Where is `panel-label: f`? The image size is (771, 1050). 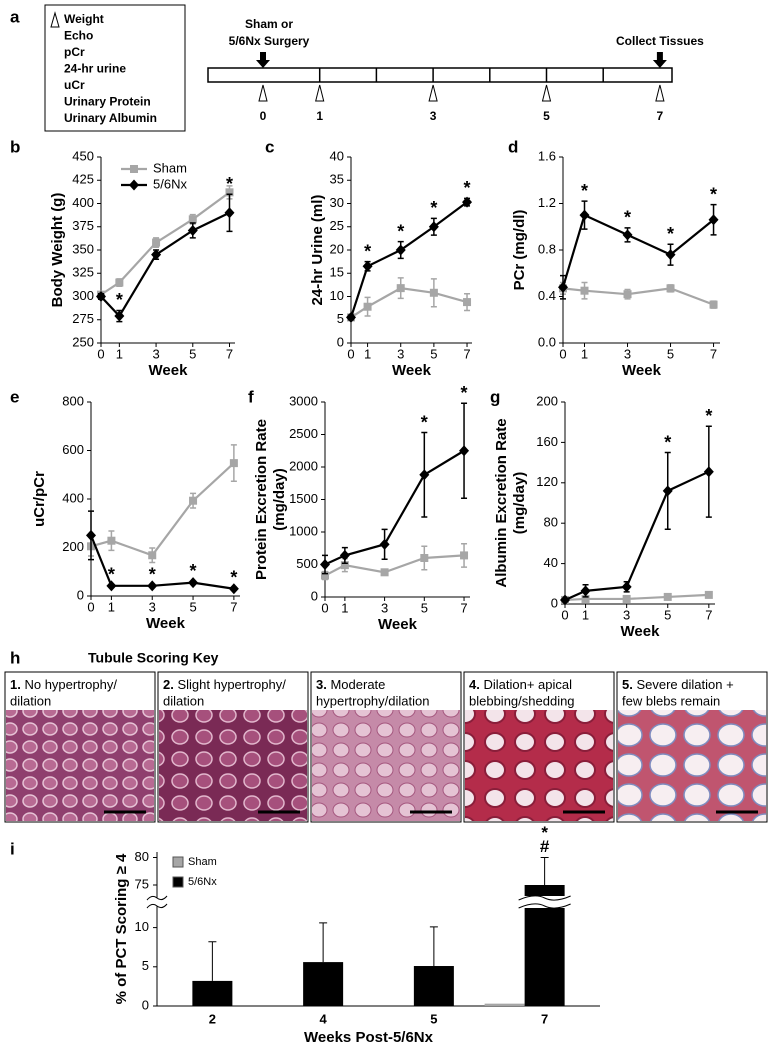 panel-label: f is located at coordinates (251, 396).